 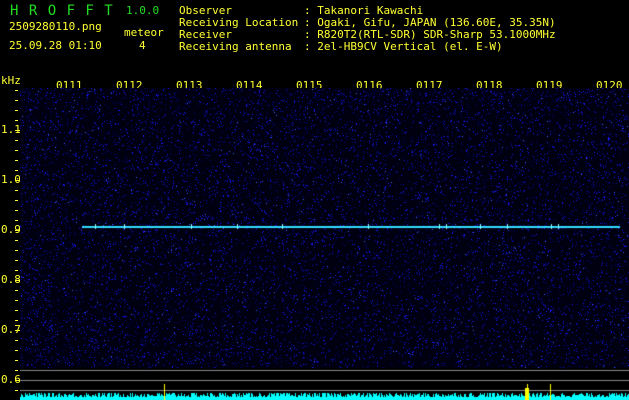 What do you see at coordinates (205, 10) in the screenshot?
I see `observer-label: Observer` at bounding box center [205, 10].